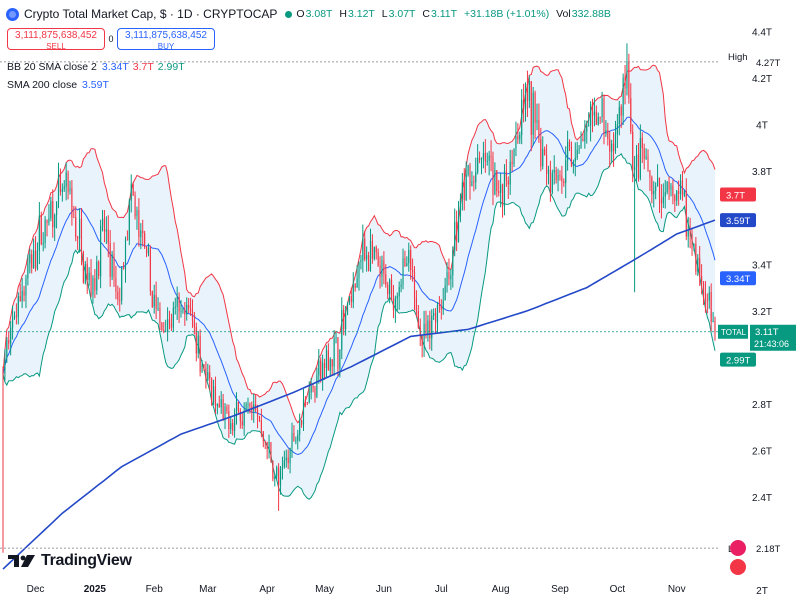 The width and height of the screenshot is (800, 600). Describe the element at coordinates (738, 567) in the screenshot. I see `news-flag-icon` at that location.